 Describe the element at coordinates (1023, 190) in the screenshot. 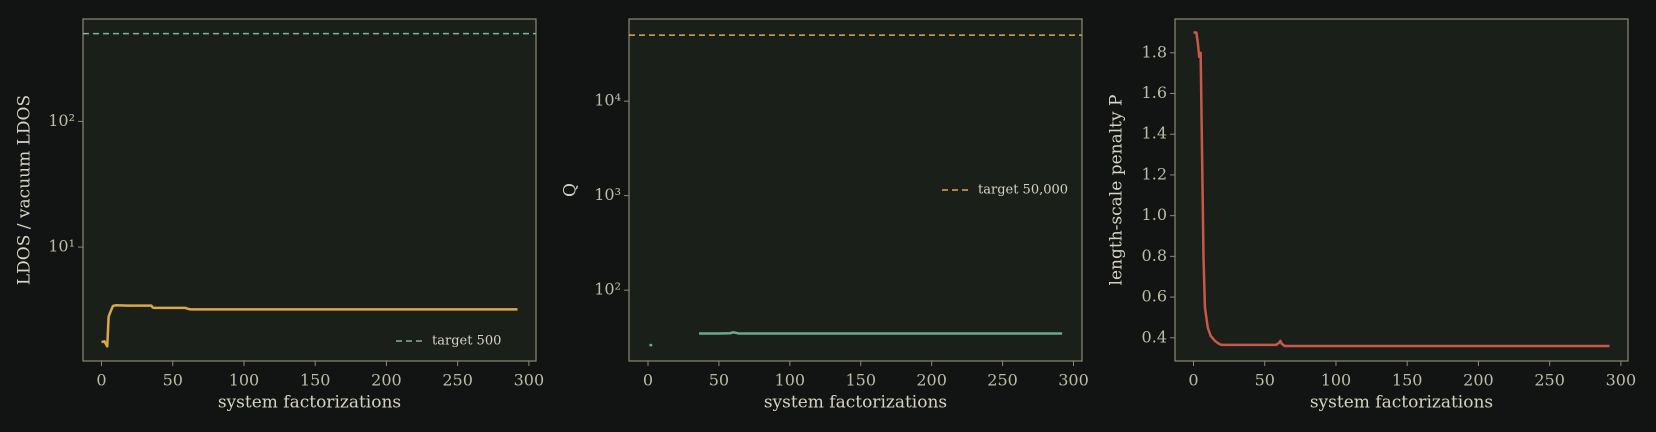

I see `legend-label: target 50,000` at that location.